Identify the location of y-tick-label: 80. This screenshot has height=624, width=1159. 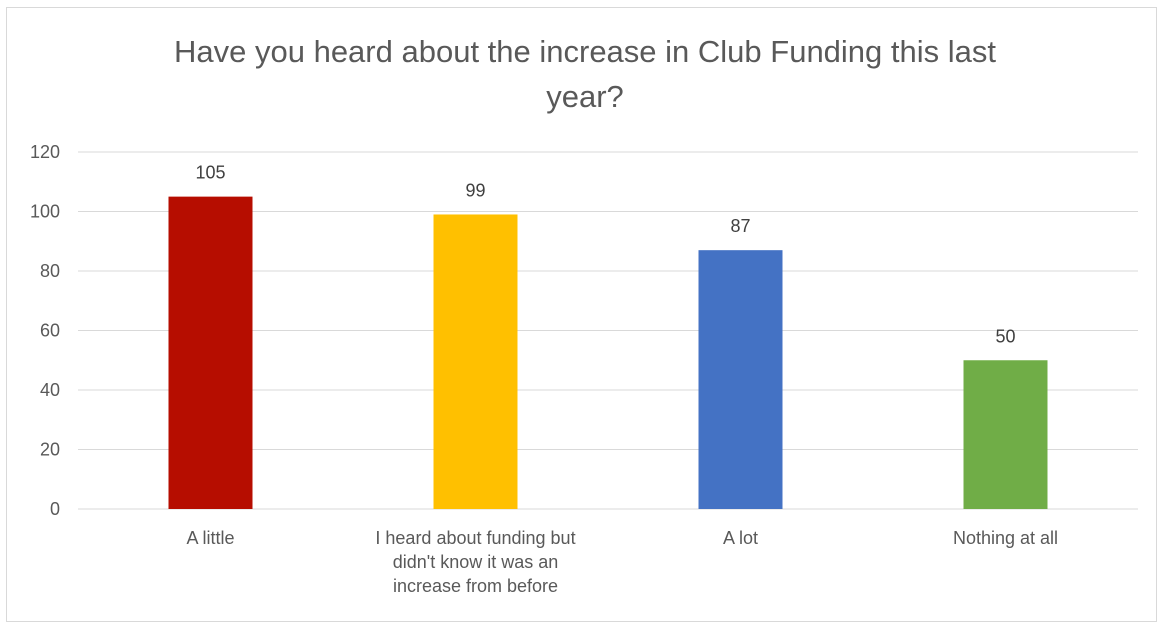
(50, 271).